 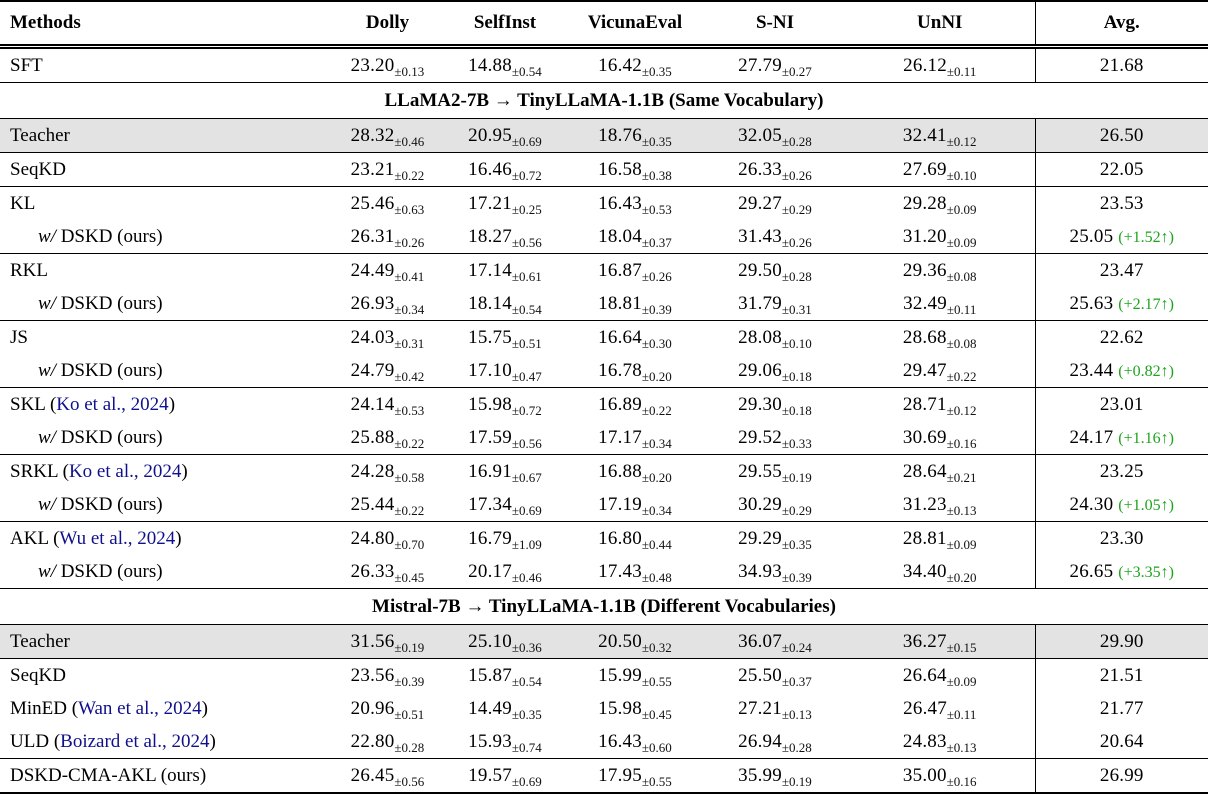 I want to click on citation-link: Wu et al., 2024, so click(x=117, y=538).